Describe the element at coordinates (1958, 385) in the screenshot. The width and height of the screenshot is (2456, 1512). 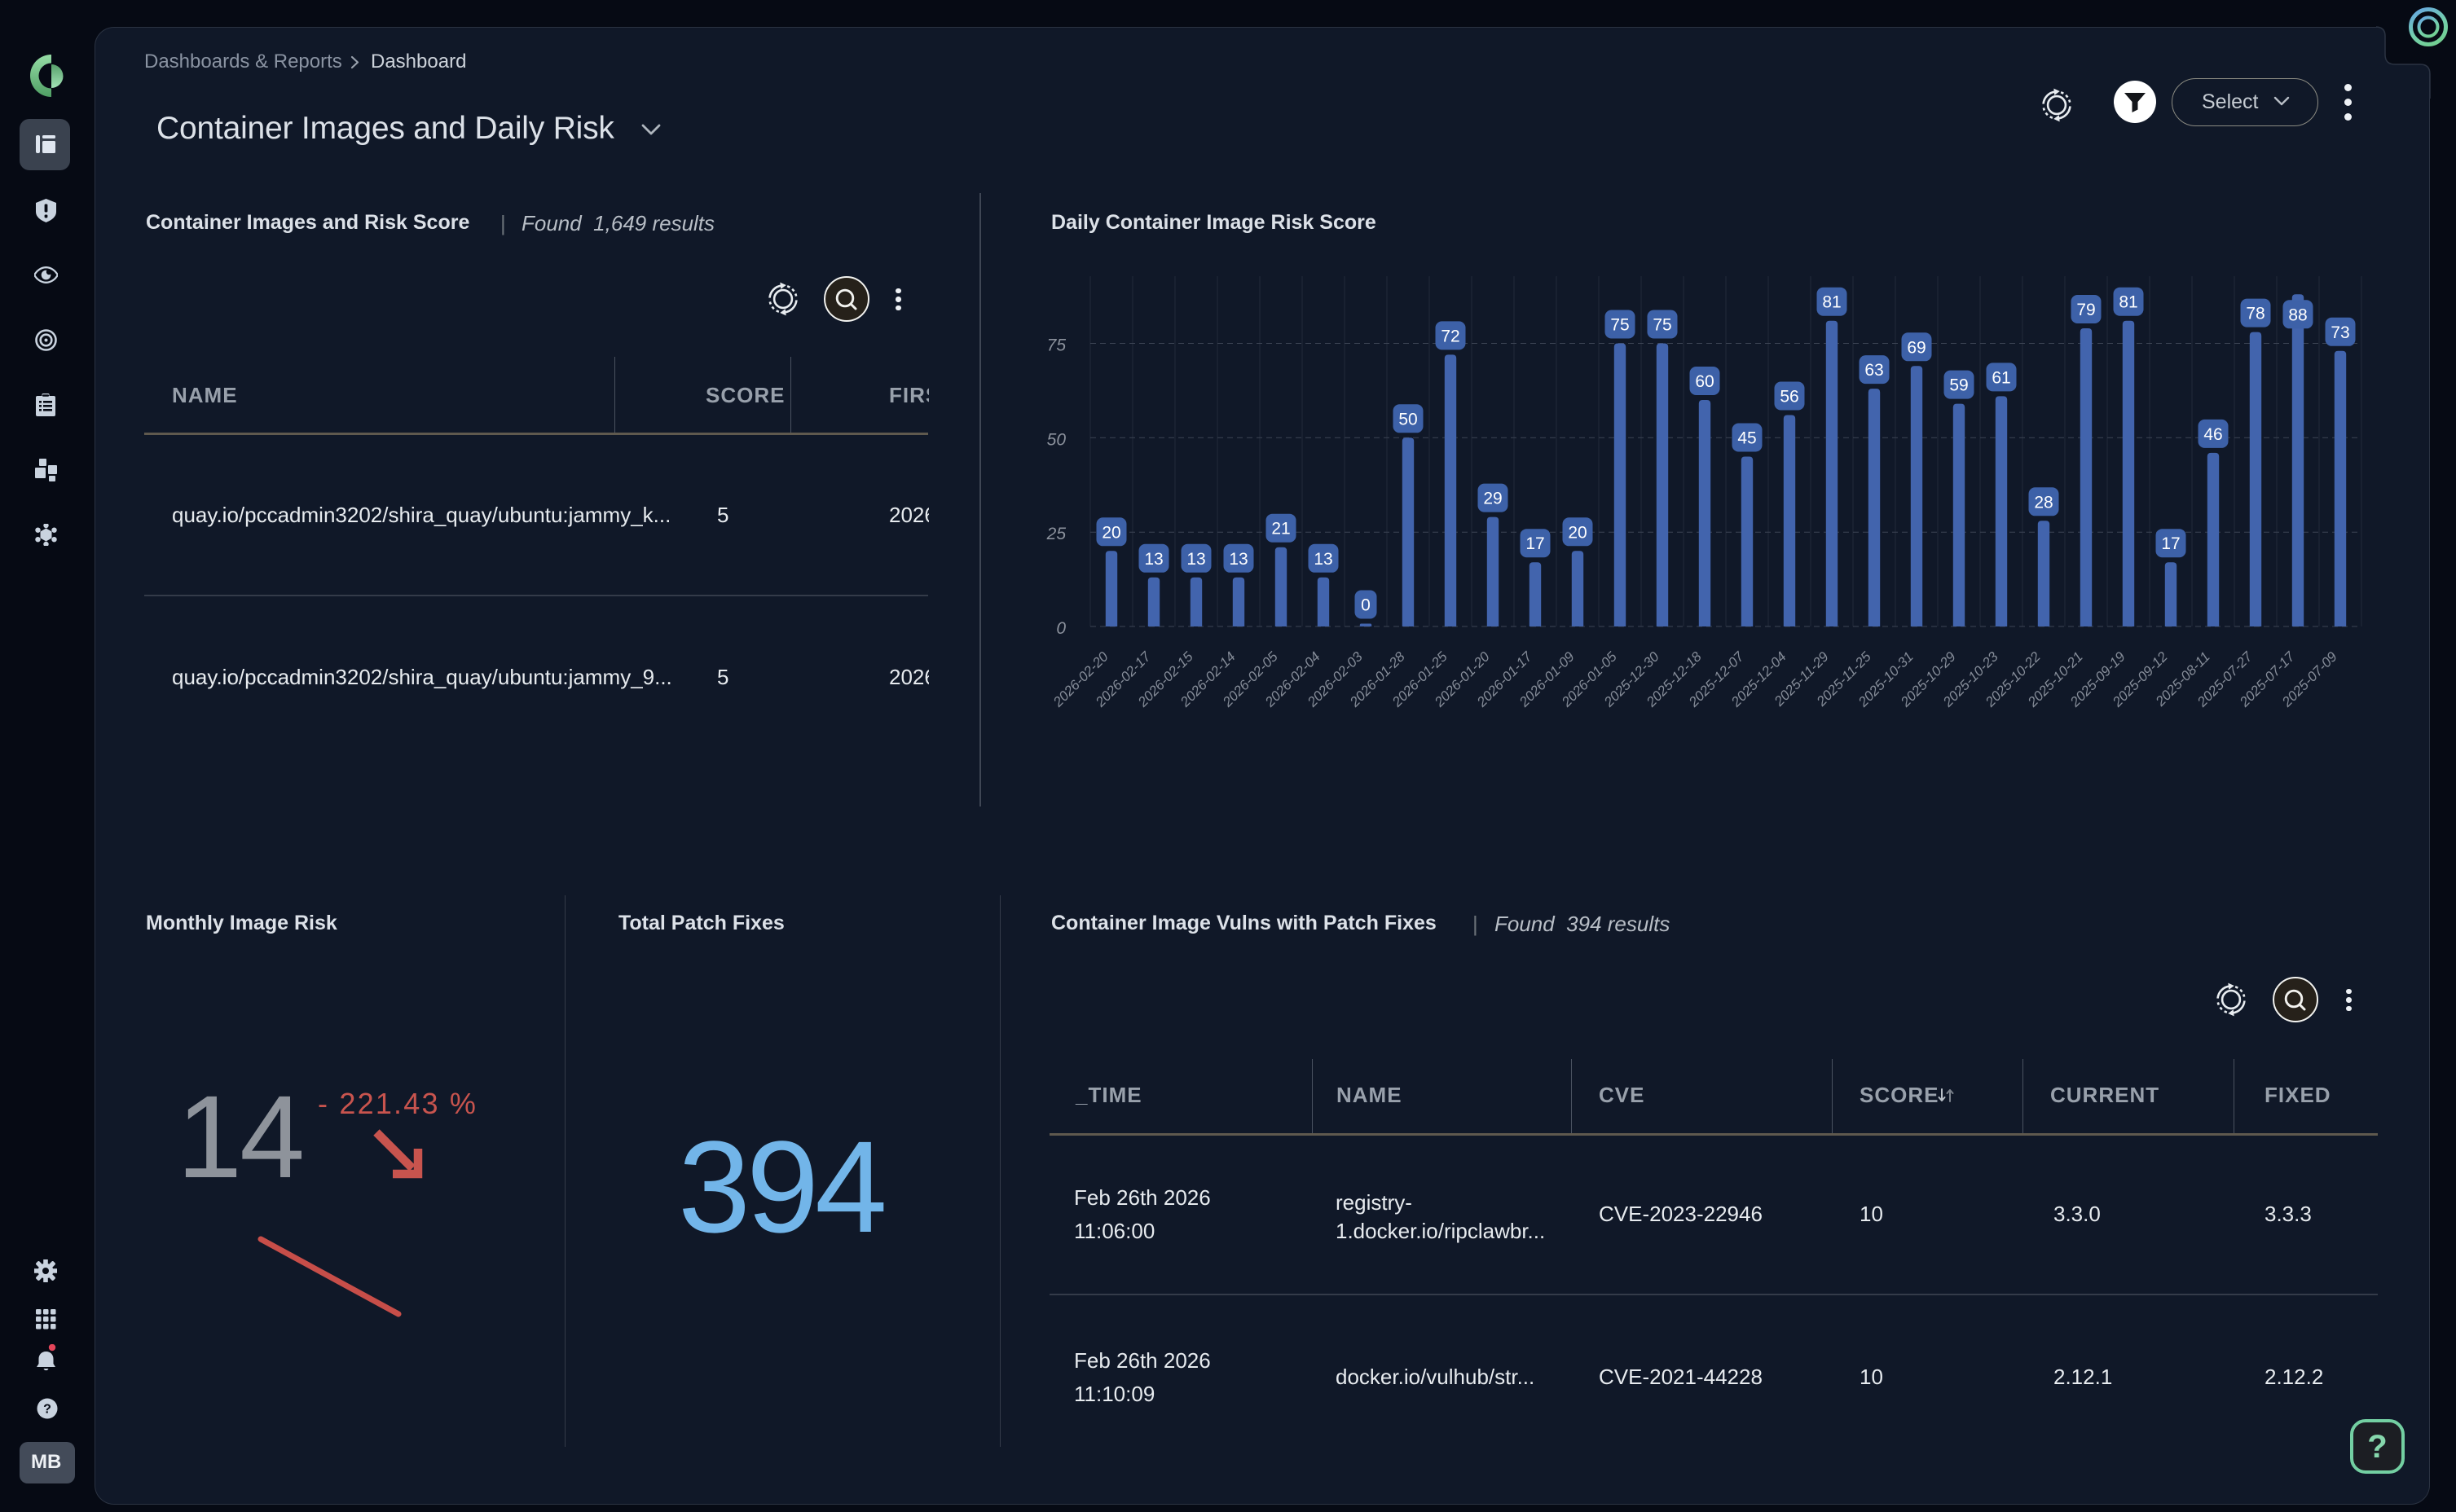
I see `svg-text: 59` at that location.